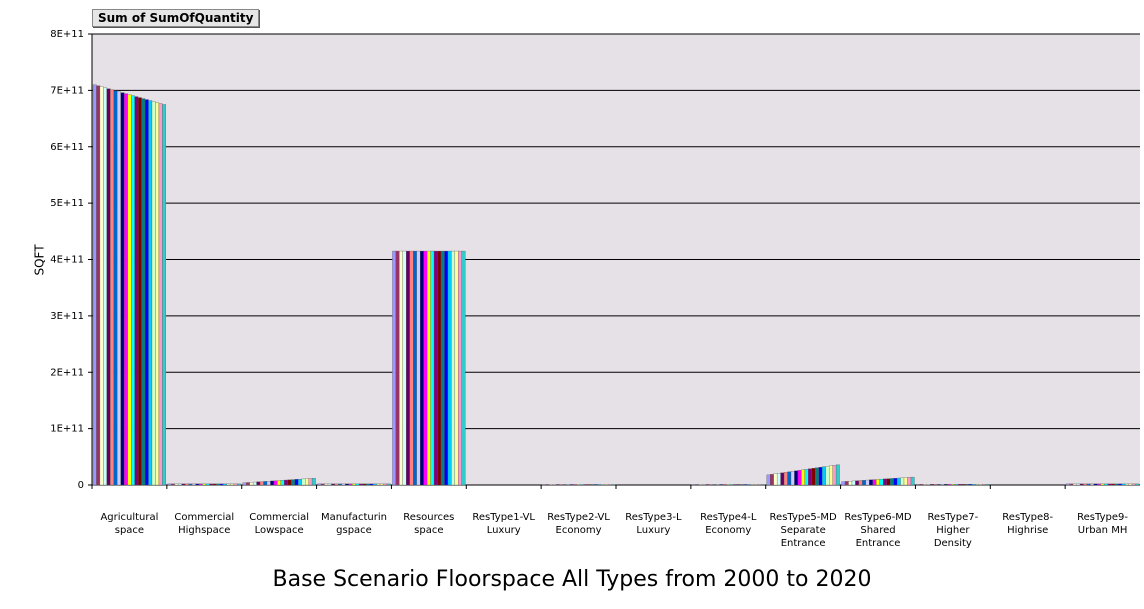 The image size is (1144, 609). What do you see at coordinates (803, 530) in the screenshot?
I see `x-tick-label: ResType5-MD Separate Entrance` at bounding box center [803, 530].